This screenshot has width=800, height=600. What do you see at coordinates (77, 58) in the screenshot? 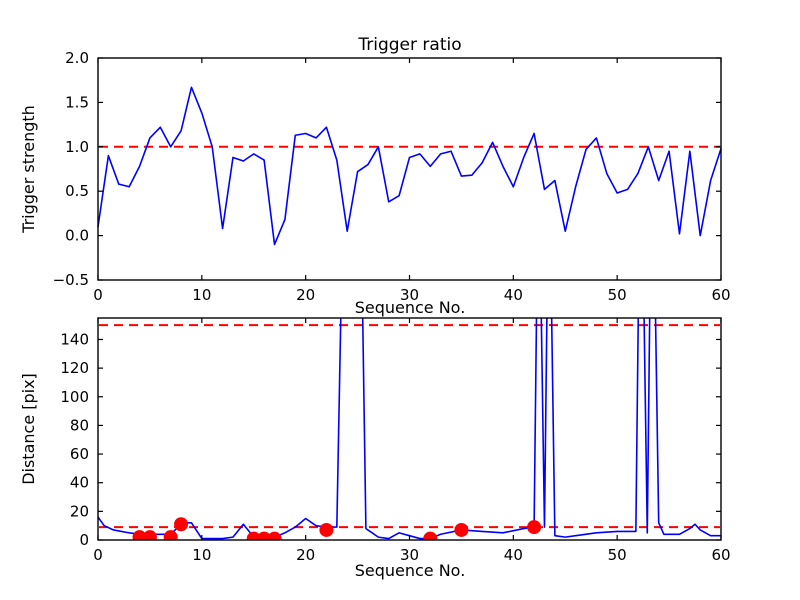
I see `y-tick-label: 2.0` at bounding box center [77, 58].